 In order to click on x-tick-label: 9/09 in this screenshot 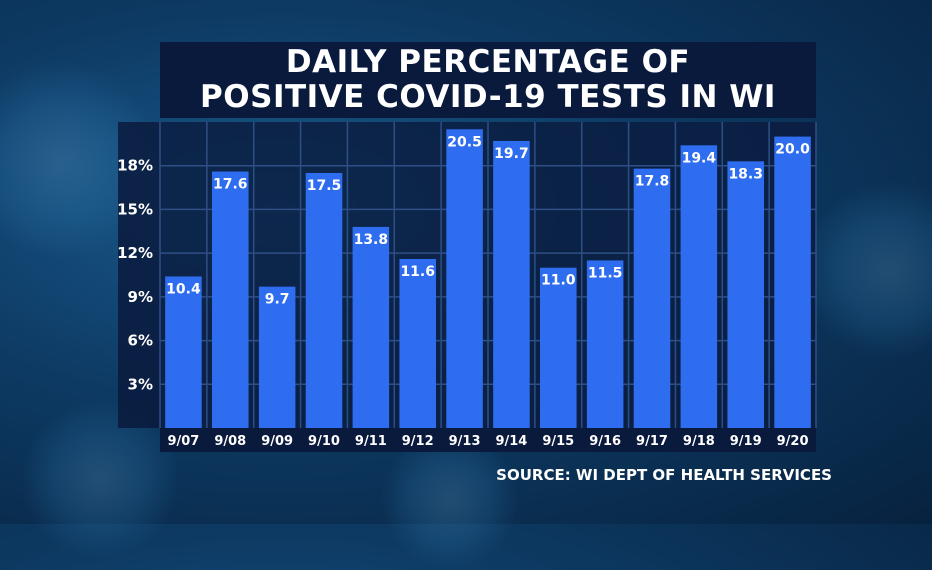, I will do `click(277, 441)`.